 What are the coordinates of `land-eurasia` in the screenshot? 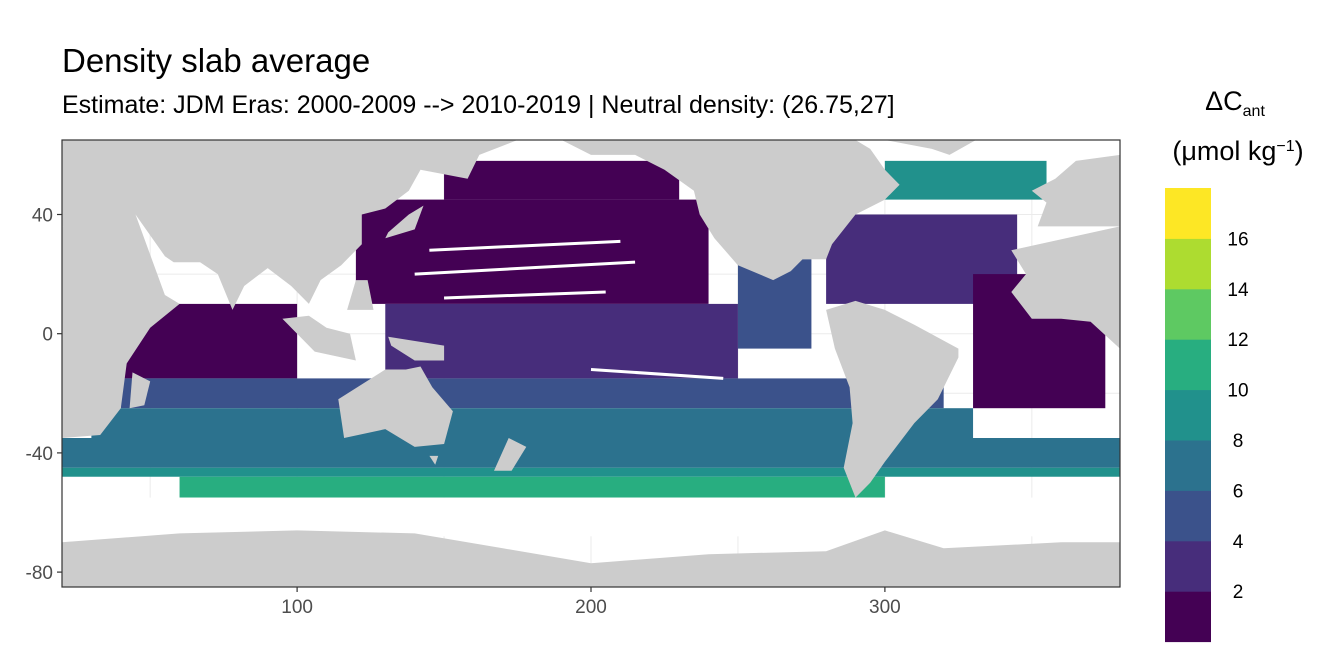 It's located at (290, 225).